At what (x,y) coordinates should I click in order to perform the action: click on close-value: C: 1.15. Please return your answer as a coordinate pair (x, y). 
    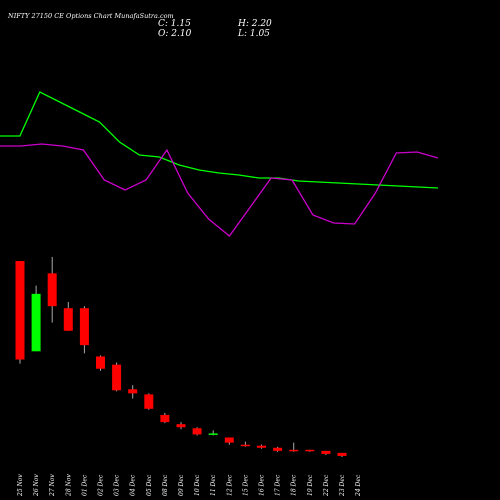
    Looking at the image, I should click on (174, 24).